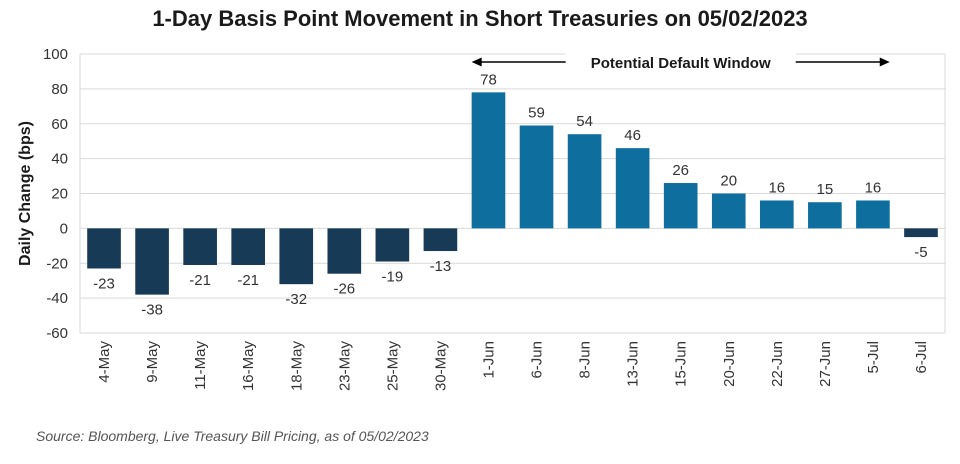  What do you see at coordinates (57, 263) in the screenshot?
I see `y-tick-label: -20` at bounding box center [57, 263].